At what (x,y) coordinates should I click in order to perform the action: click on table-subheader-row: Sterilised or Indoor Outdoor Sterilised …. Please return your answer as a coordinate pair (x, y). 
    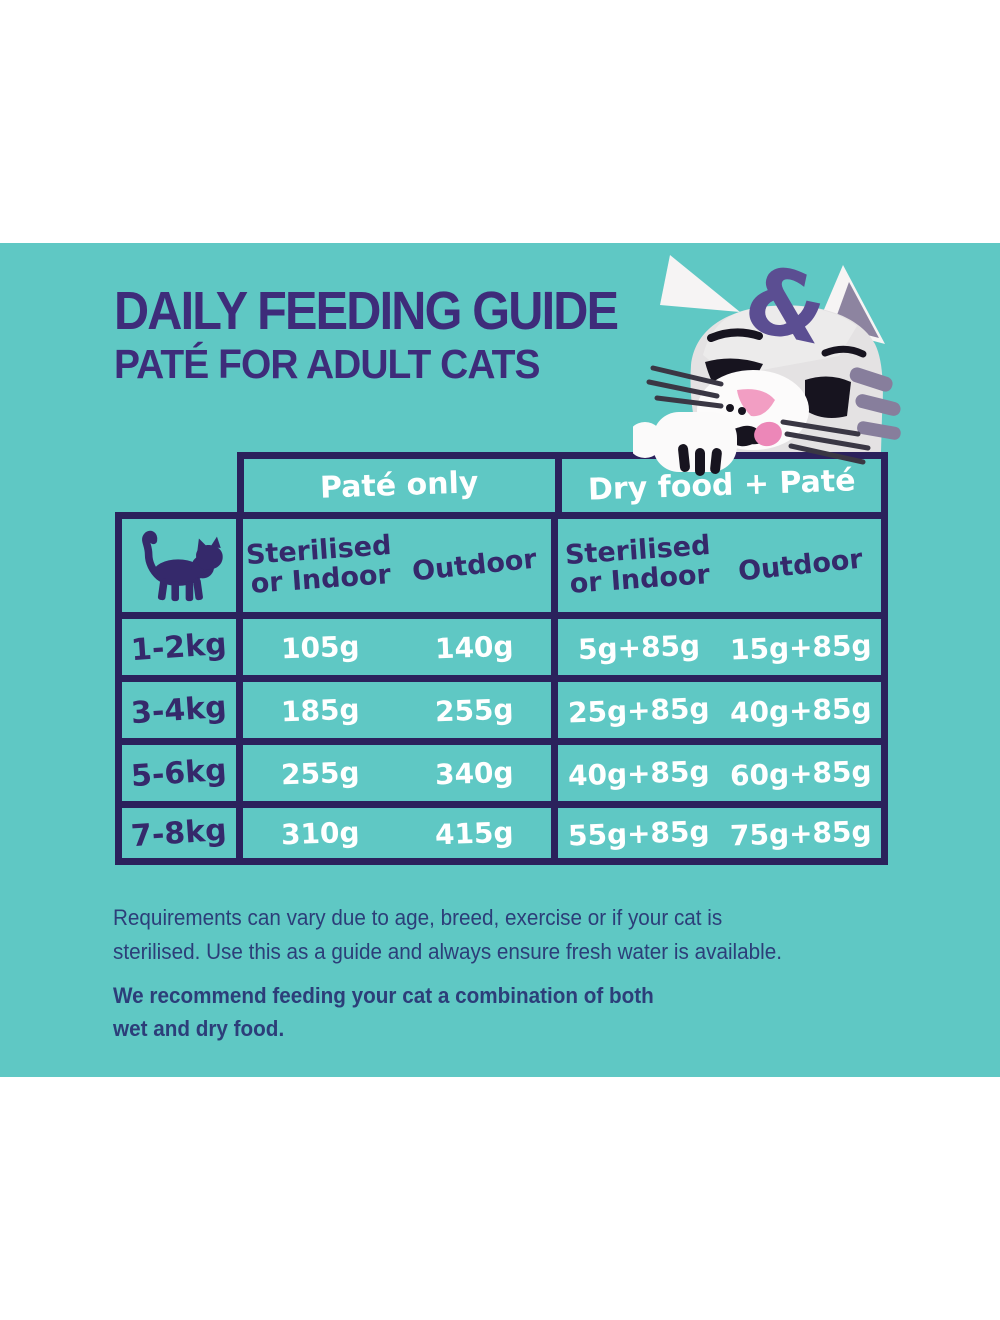
    Looking at the image, I should click on (501, 569).